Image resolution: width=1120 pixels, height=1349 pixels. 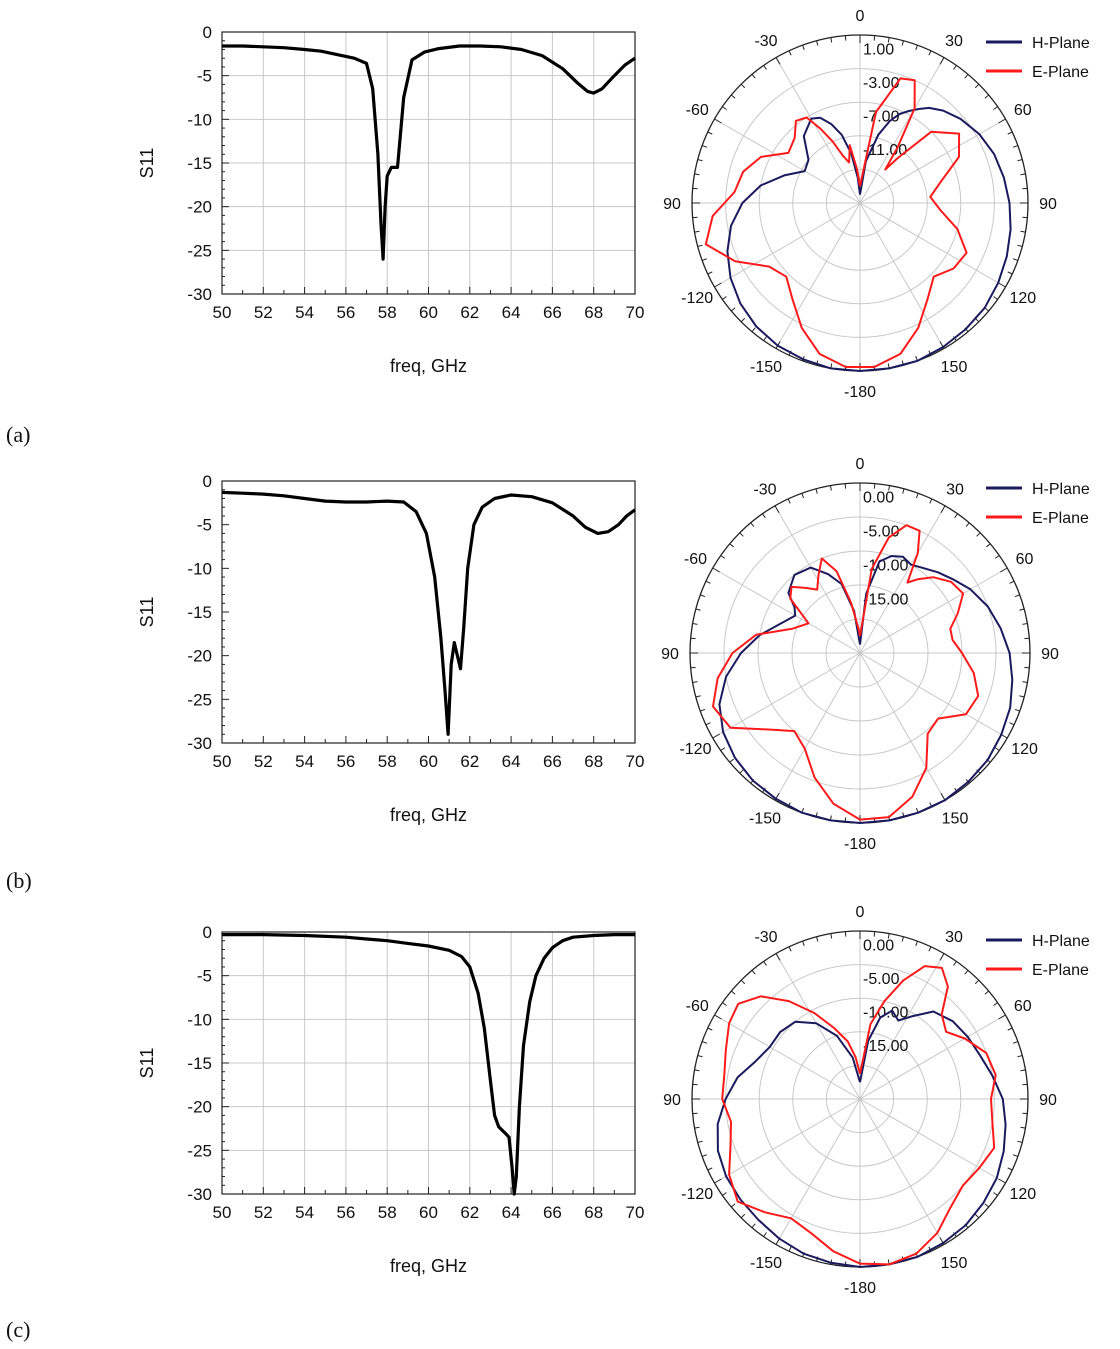 What do you see at coordinates (222, 1212) in the screenshot?
I see `x-tick-label: 50` at bounding box center [222, 1212].